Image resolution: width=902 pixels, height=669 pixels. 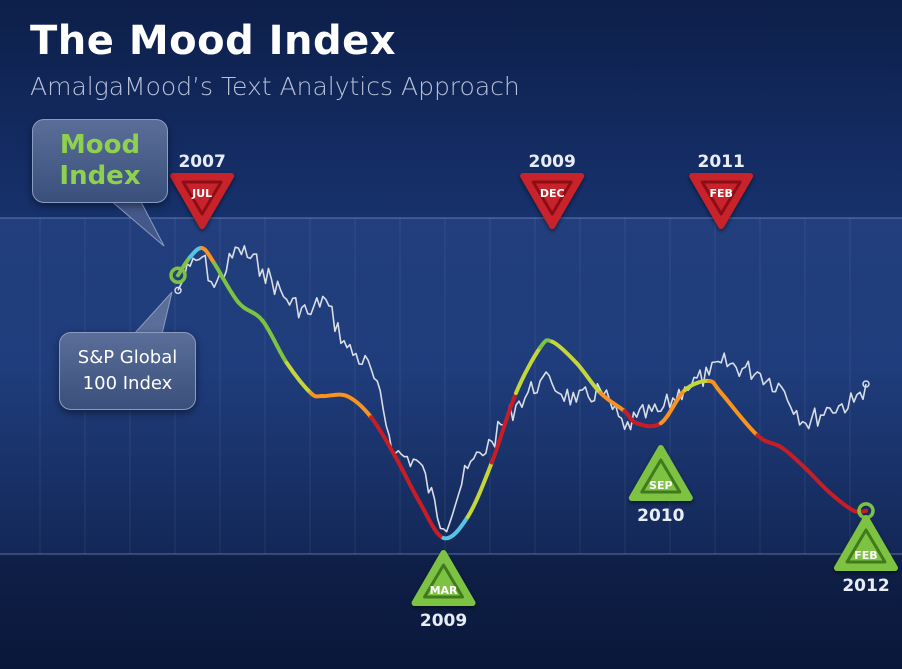 What do you see at coordinates (661, 485) in the screenshot?
I see `trough-month-label: SEP` at bounding box center [661, 485].